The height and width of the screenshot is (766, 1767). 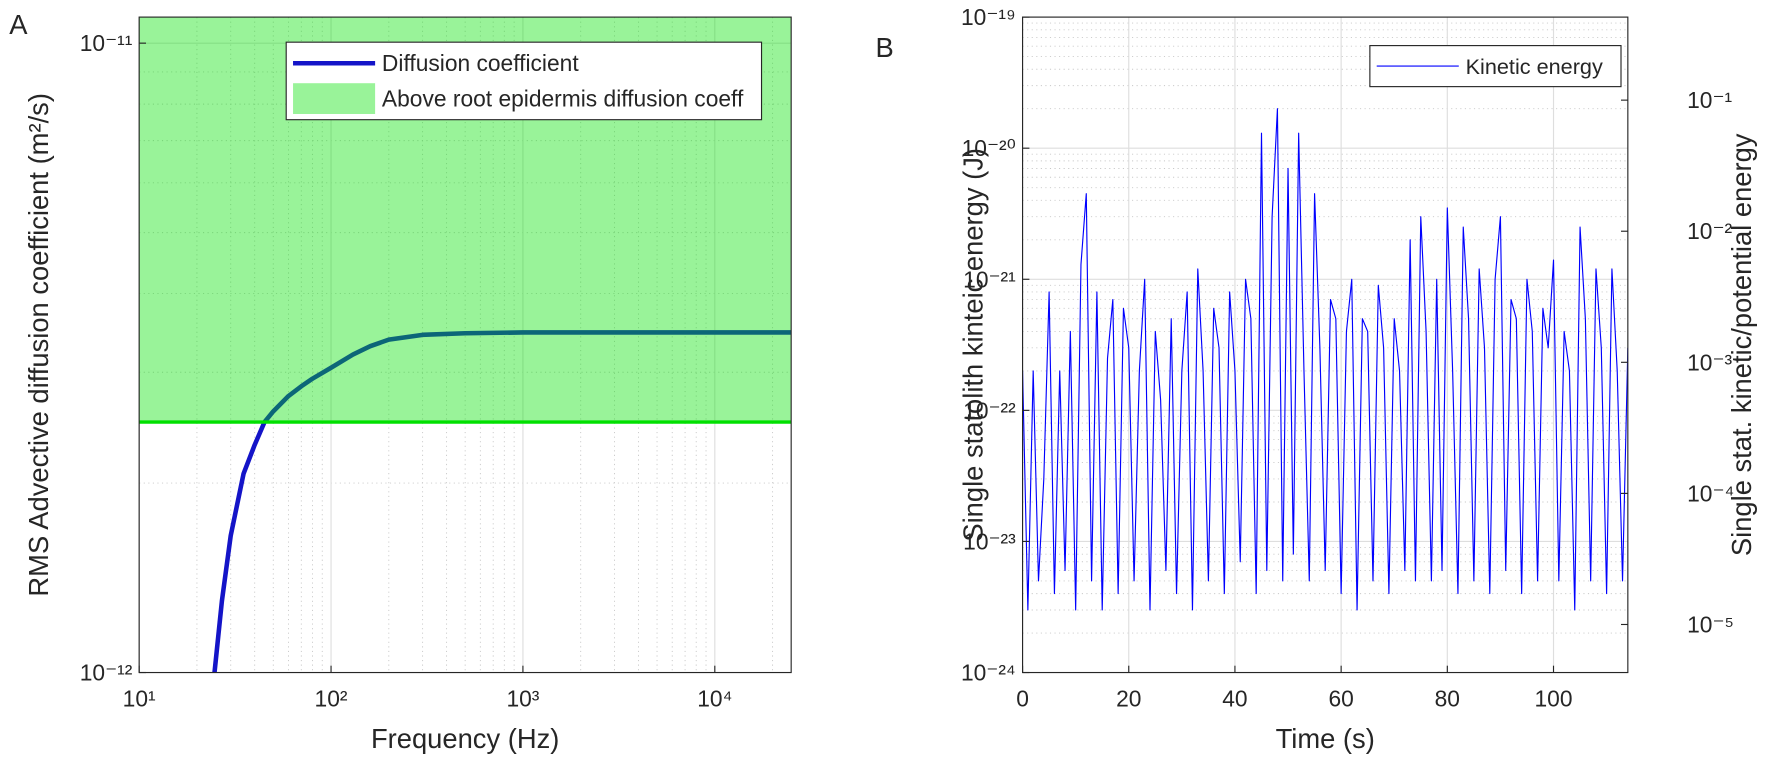 I want to click on legend: Kinetic energy, so click(x=1495, y=66).